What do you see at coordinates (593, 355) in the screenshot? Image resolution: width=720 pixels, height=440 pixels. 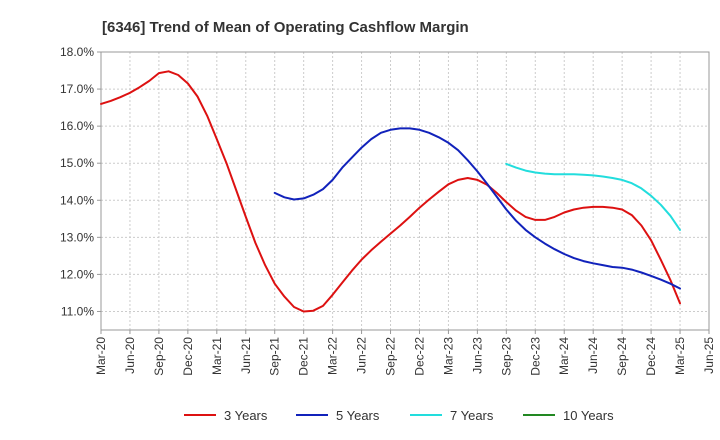 I see `x-tick-label: Jun-24` at bounding box center [593, 355].